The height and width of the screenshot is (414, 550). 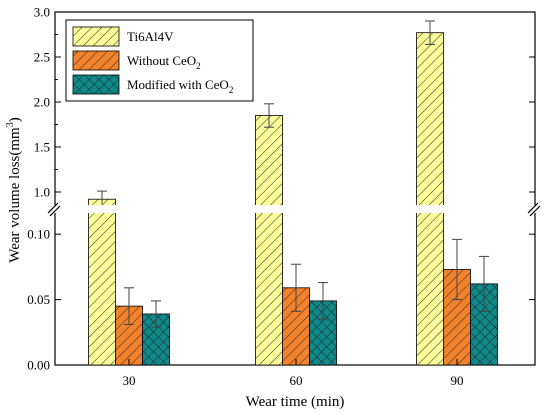 I want to click on y-tick-label: 2.0, so click(x=42, y=102).